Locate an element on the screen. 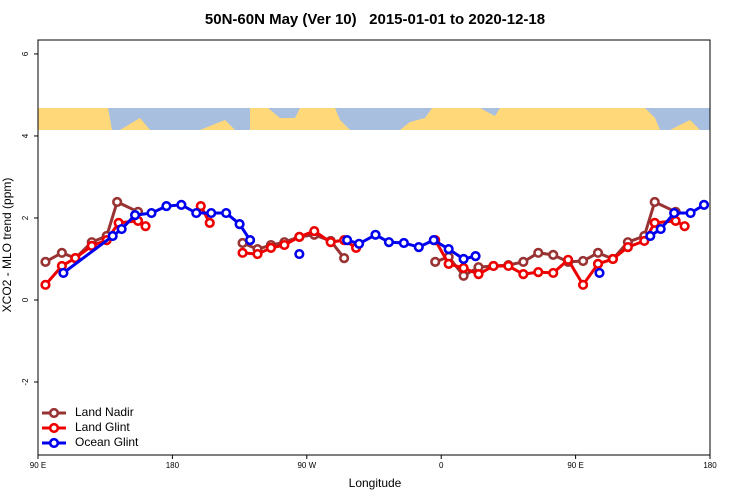  x-tick-label: 90 W is located at coordinates (306, 465).